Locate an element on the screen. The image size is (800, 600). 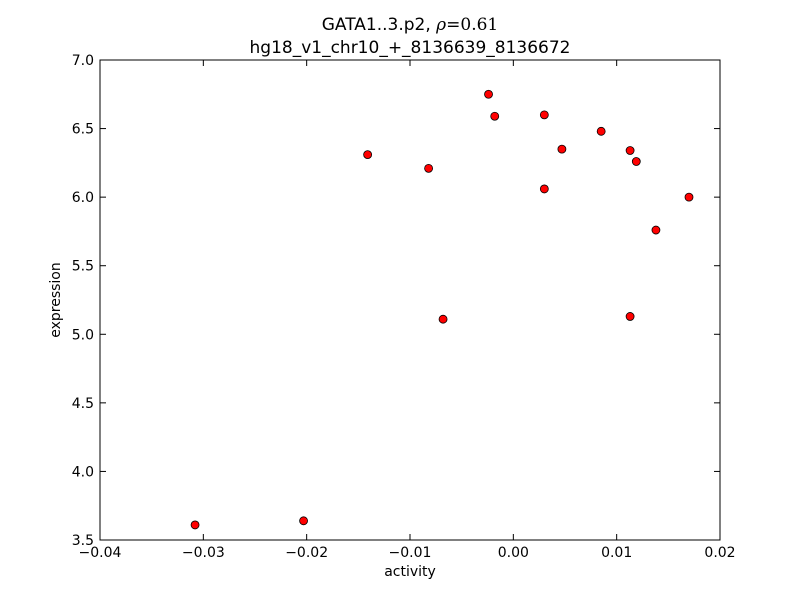
y-tick-label: 6.5 is located at coordinates (83, 130).